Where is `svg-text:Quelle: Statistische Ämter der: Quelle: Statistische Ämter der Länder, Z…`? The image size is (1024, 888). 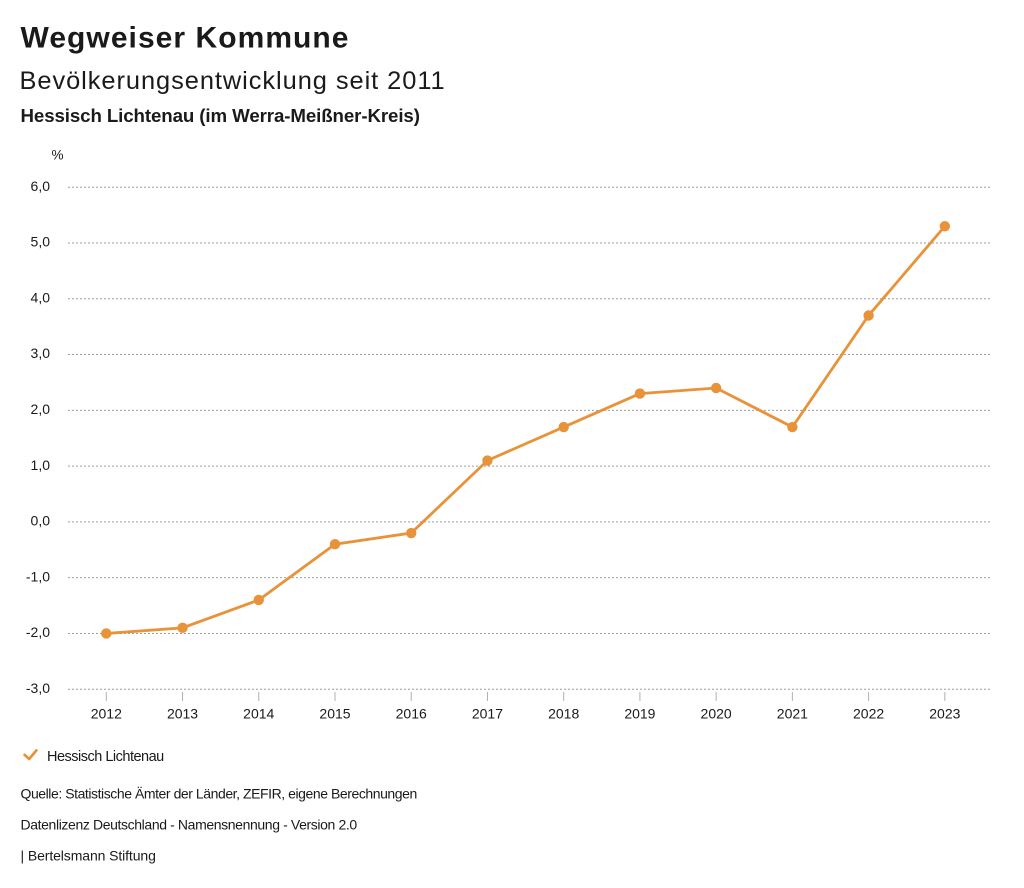 svg-text:Quelle: Statistische Ämter der: Quelle: Statistische Ämter der Länder, Z… is located at coordinates (219, 793).